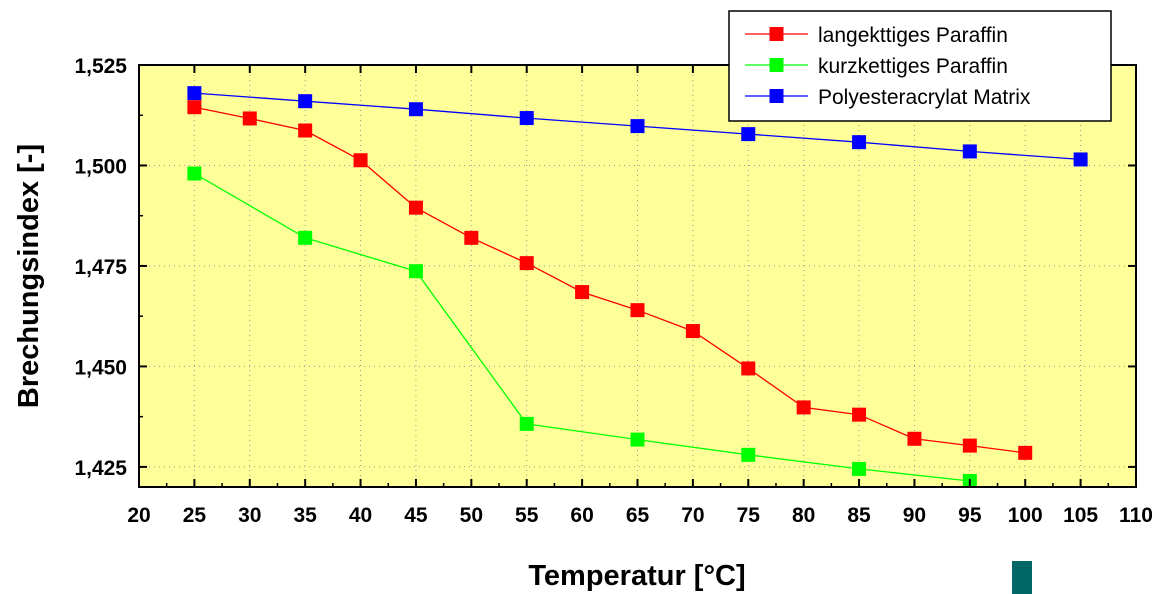  Describe the element at coordinates (416, 515) in the screenshot. I see `x-tick-label: 45` at that location.